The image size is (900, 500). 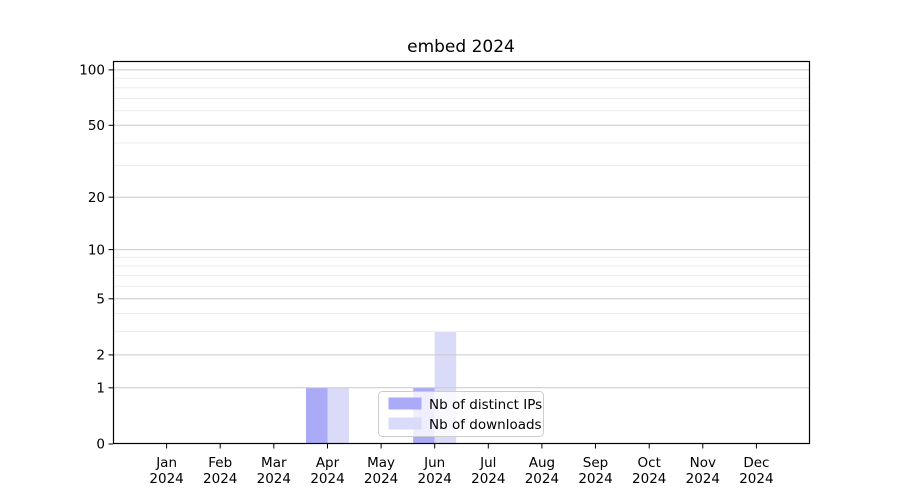 What do you see at coordinates (100, 389) in the screenshot?
I see `y-tick-label-1: 1` at bounding box center [100, 389].